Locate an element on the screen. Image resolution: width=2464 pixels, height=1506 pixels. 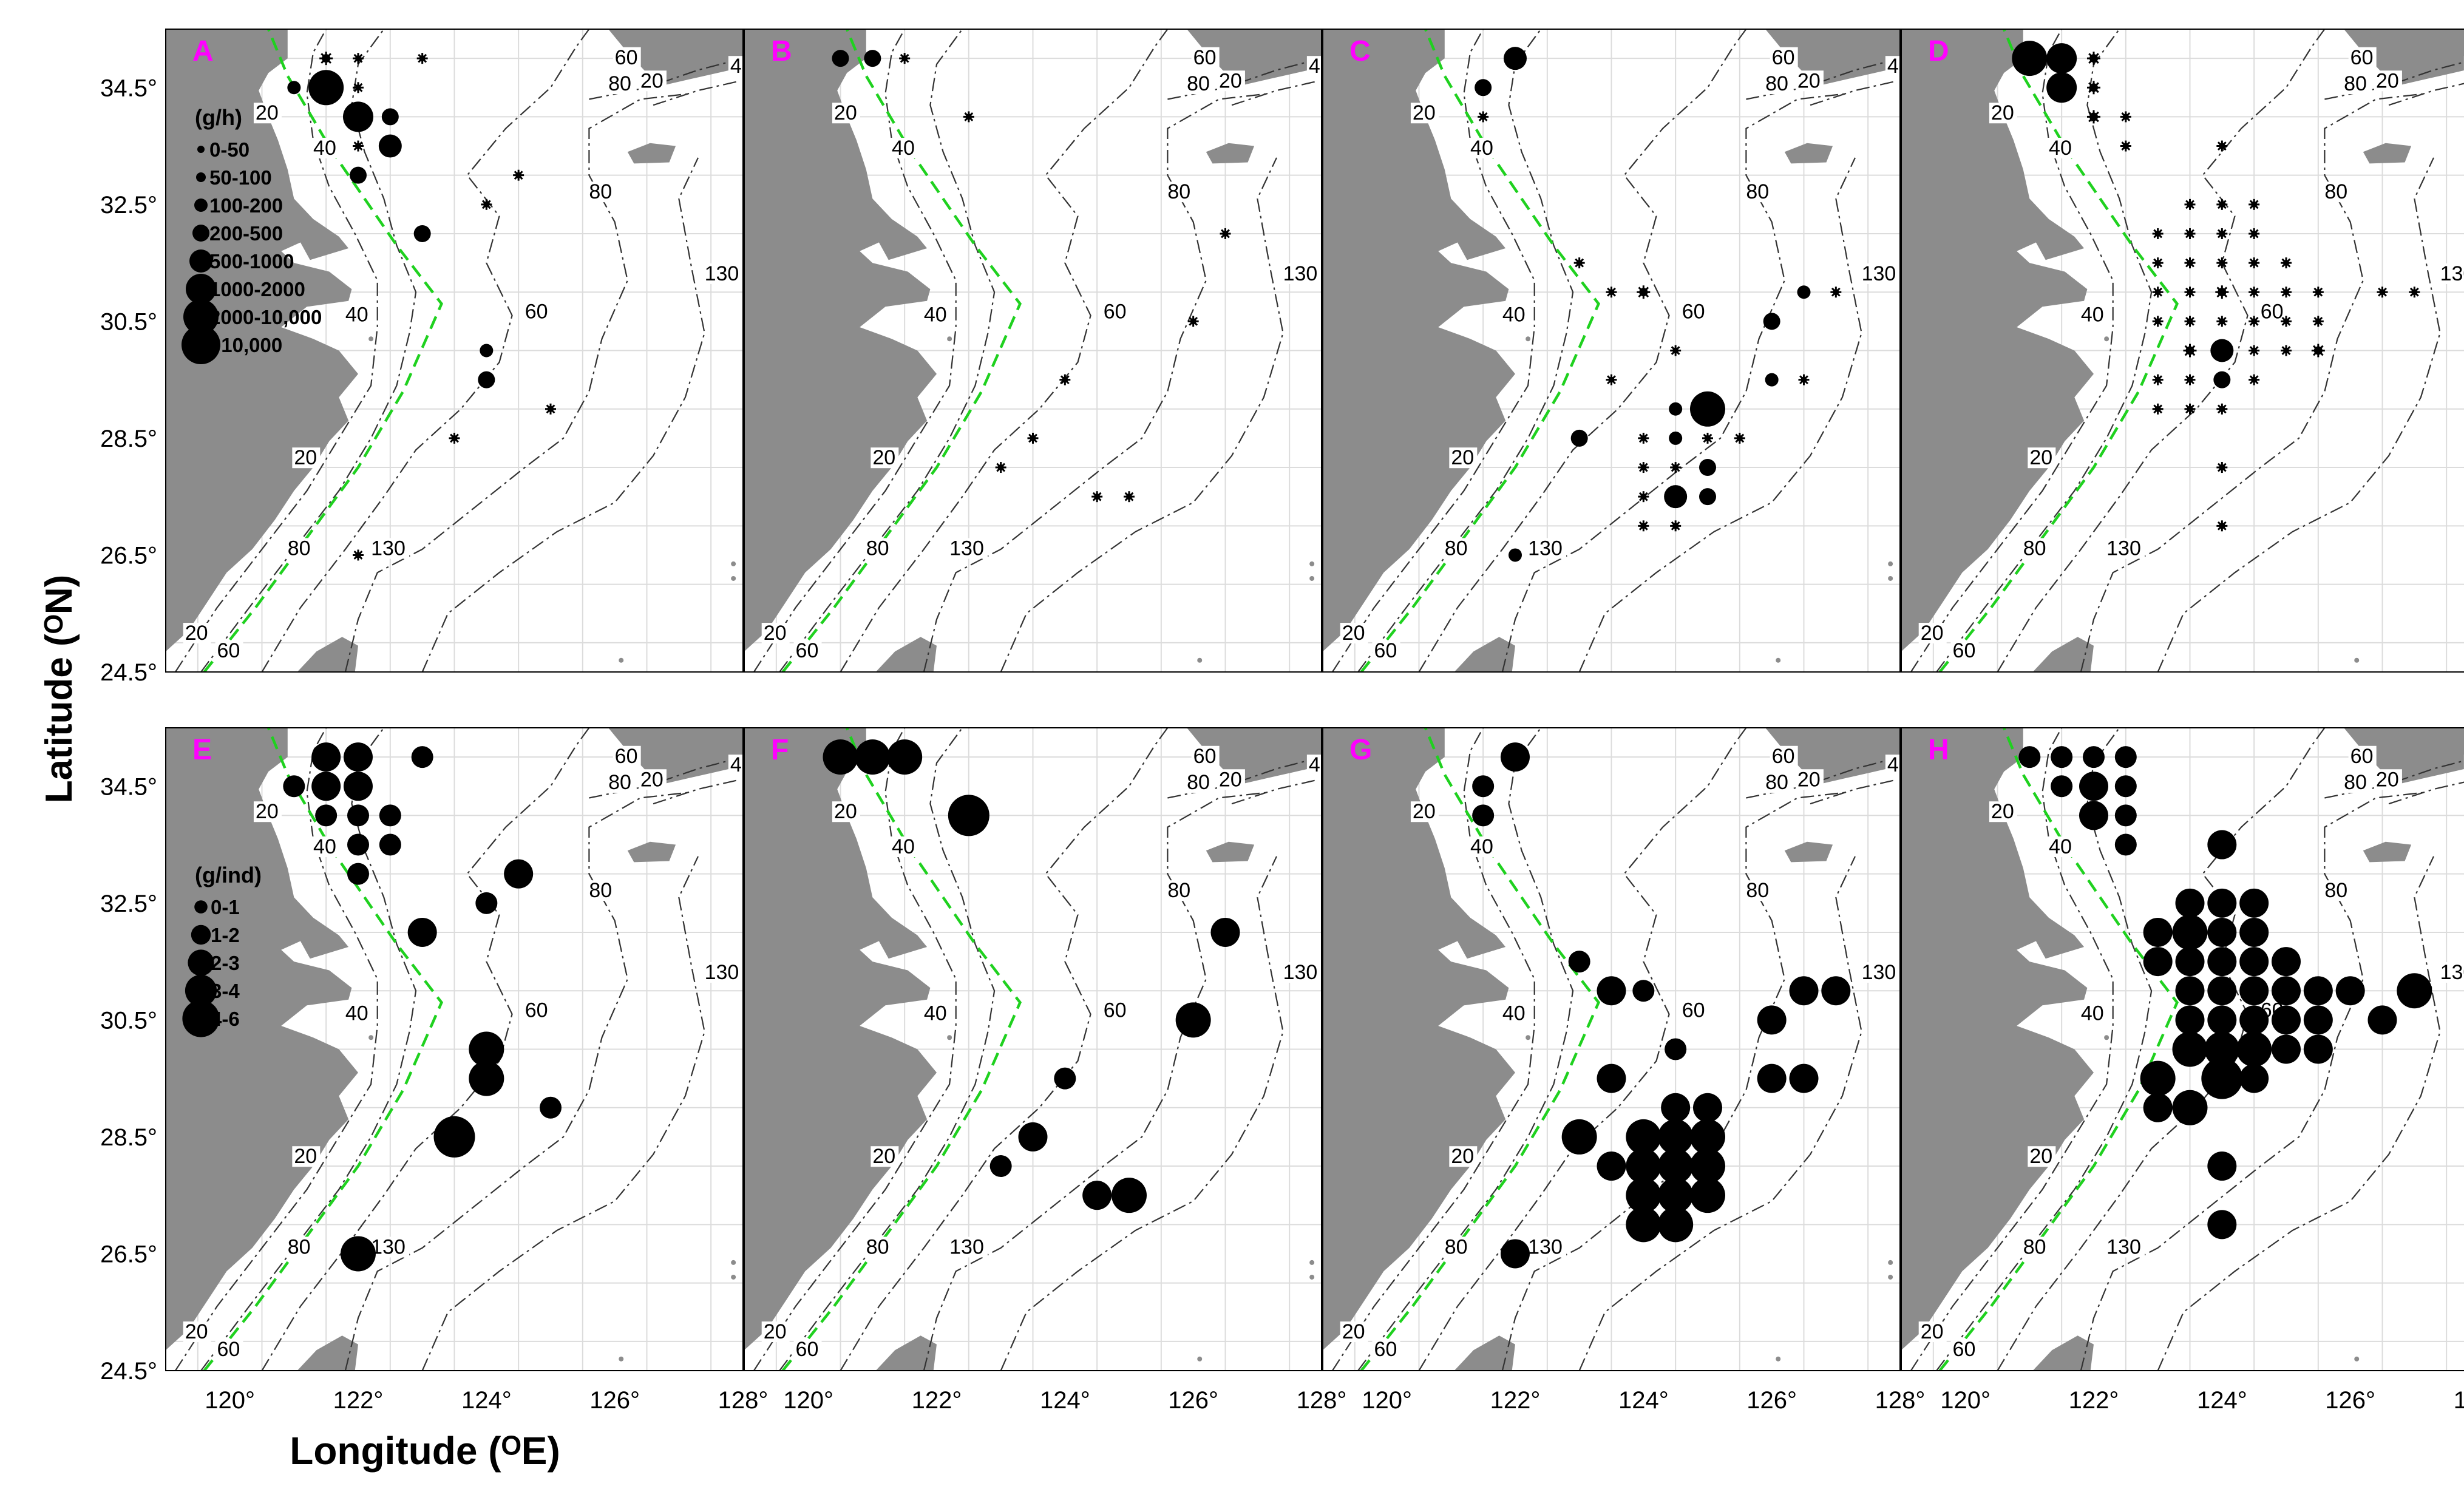
legend-label: 100-200 is located at coordinates (246, 206).